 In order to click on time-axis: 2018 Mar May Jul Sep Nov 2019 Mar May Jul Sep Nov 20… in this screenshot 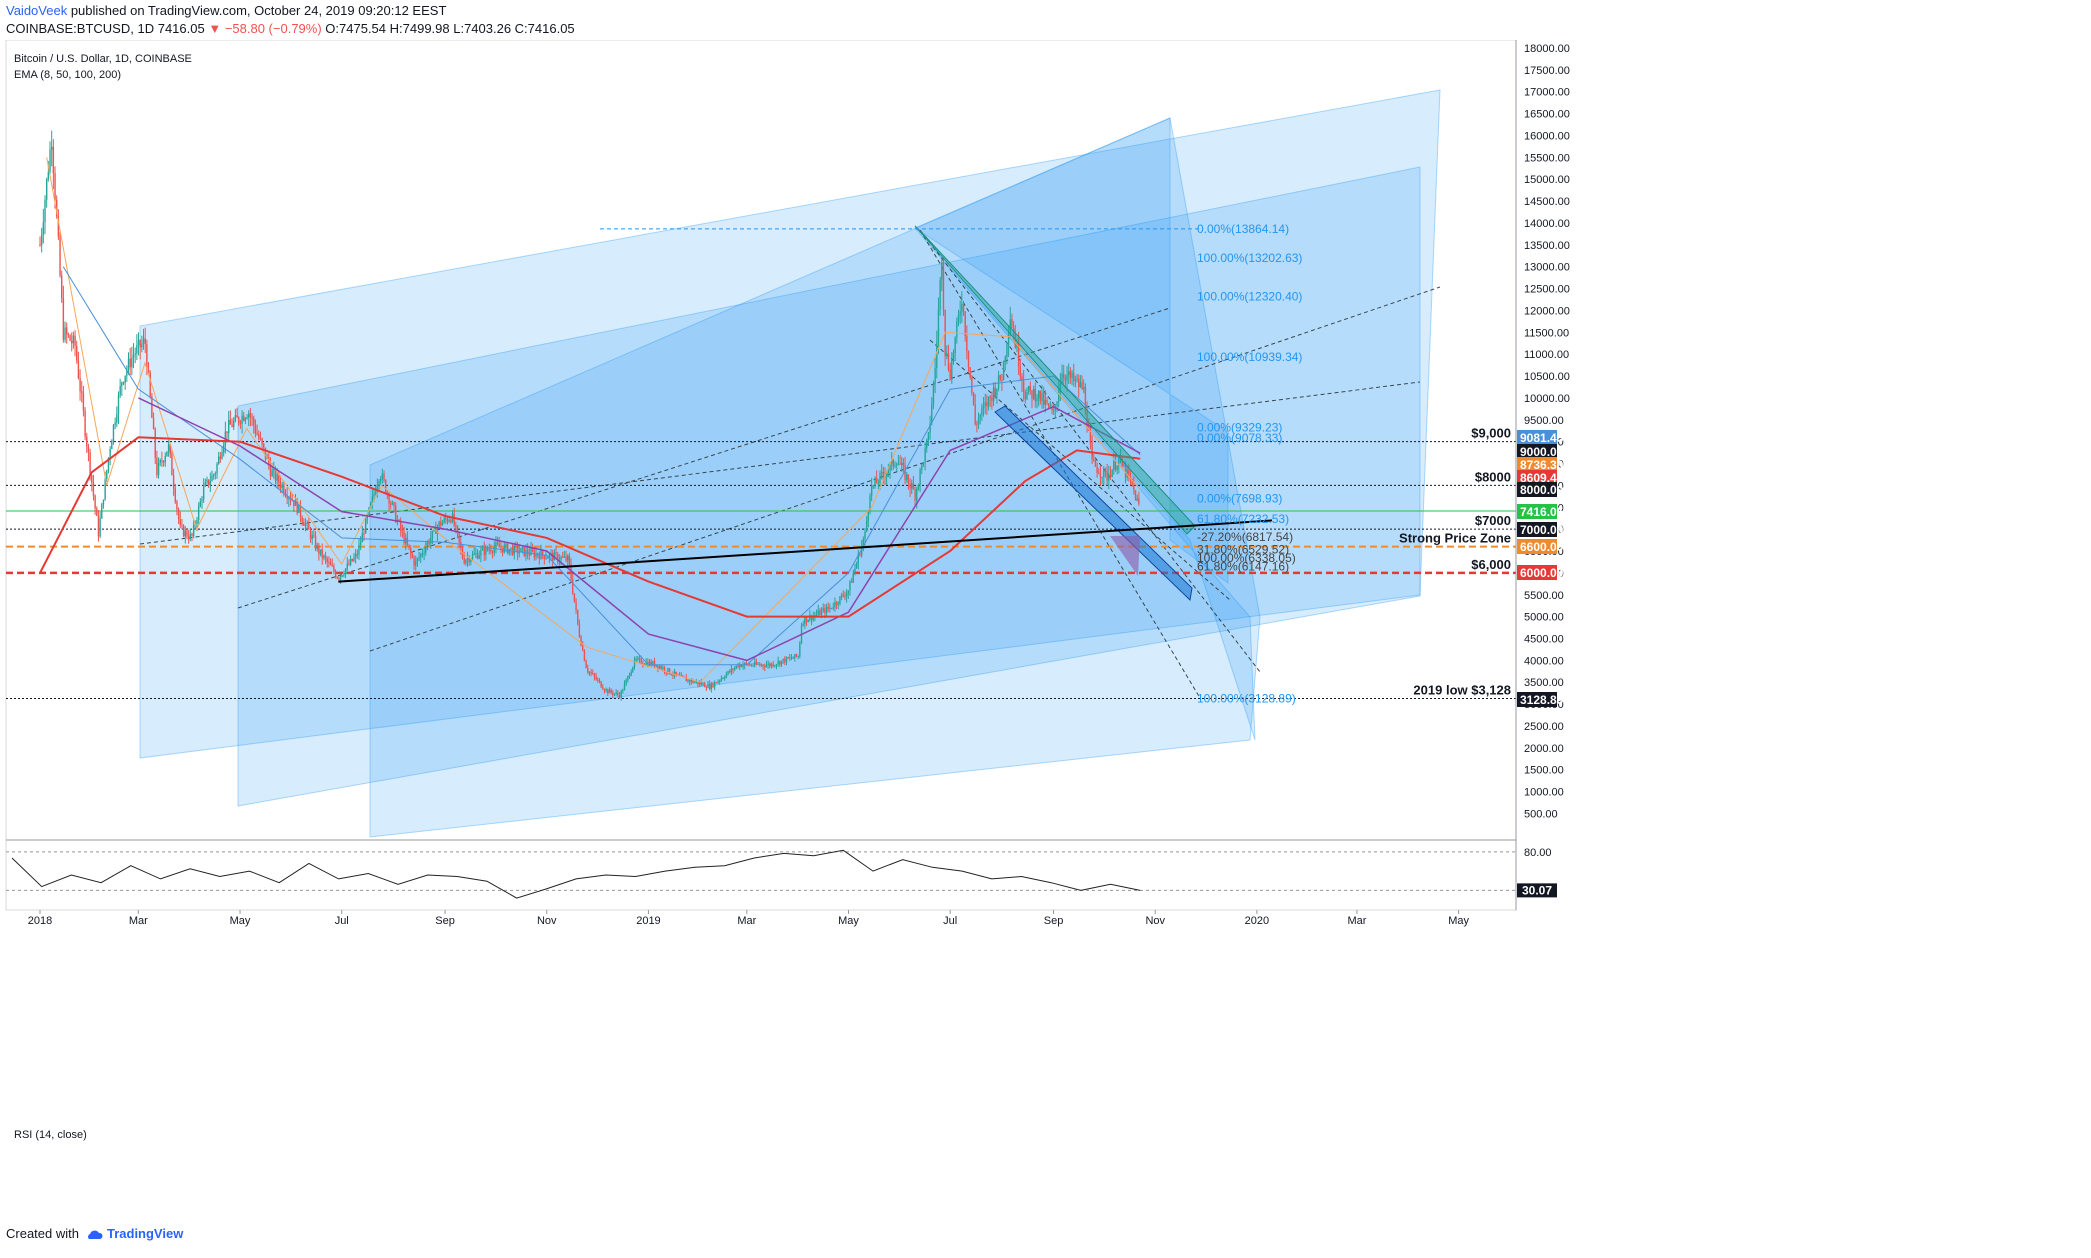, I will do `click(749, 918)`.